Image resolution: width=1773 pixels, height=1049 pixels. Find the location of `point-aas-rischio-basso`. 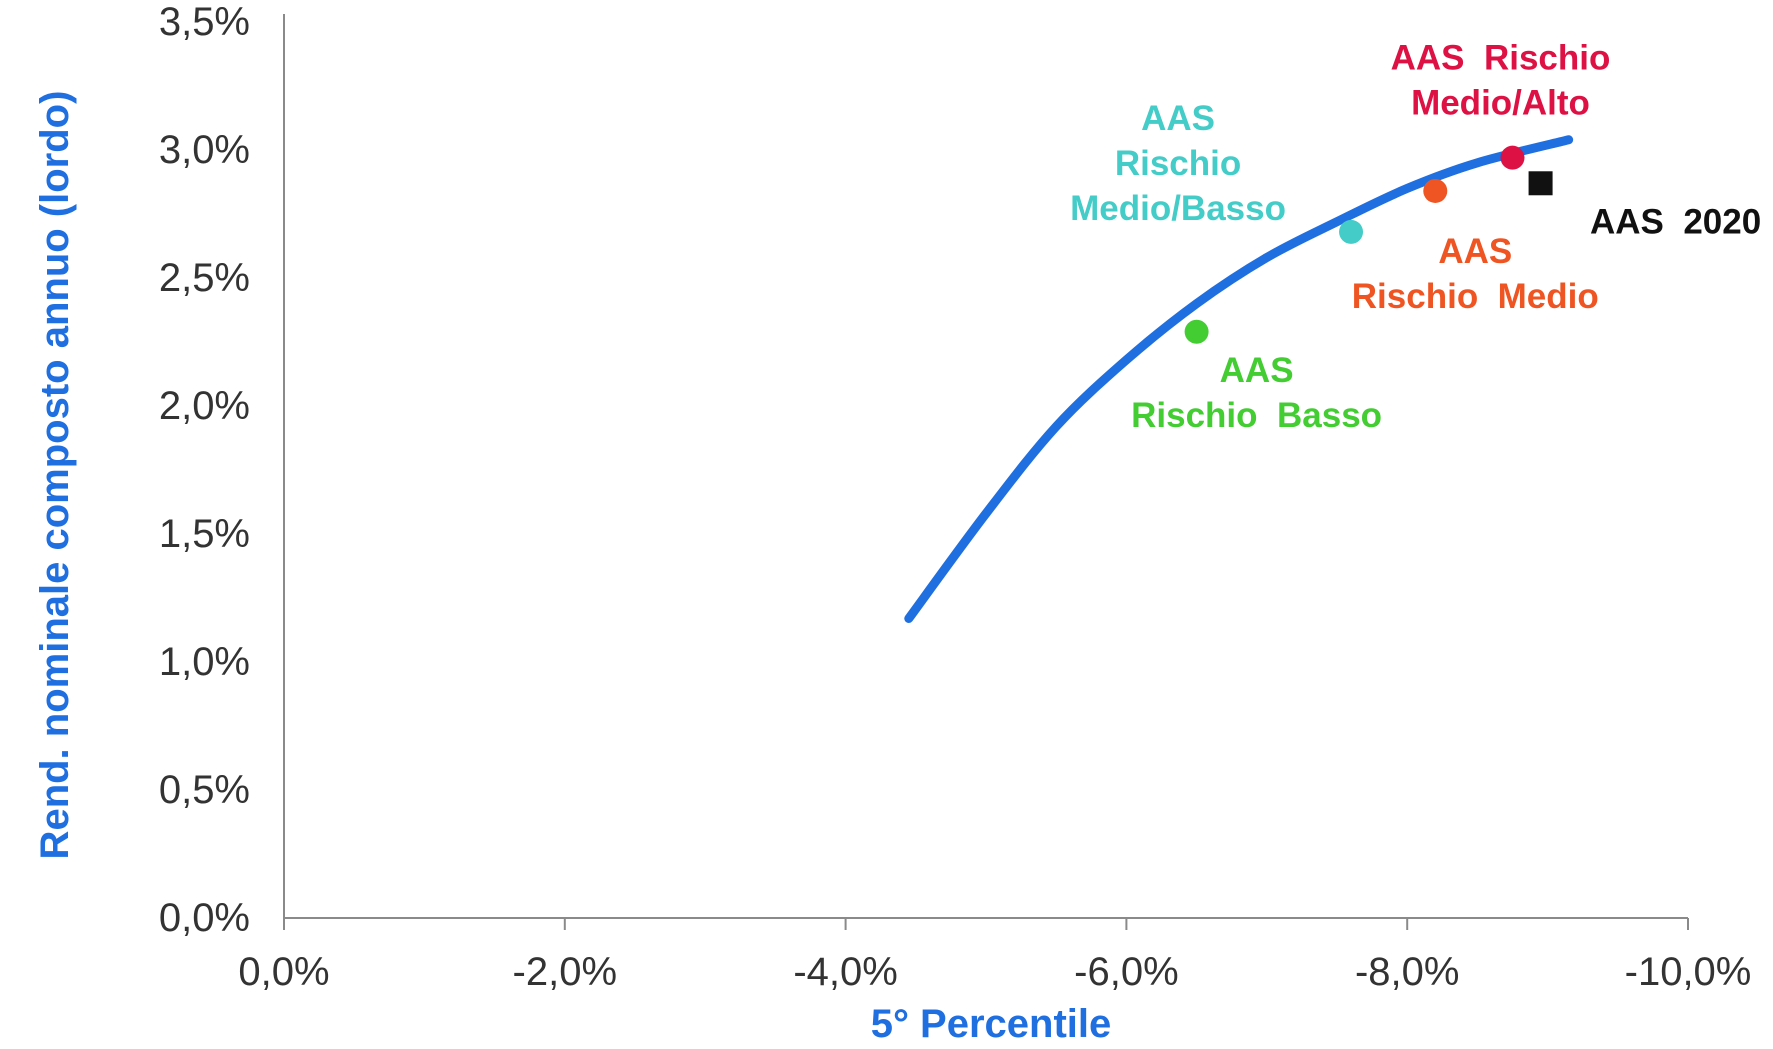

point-aas-rischio-basso is located at coordinates (1196, 331).